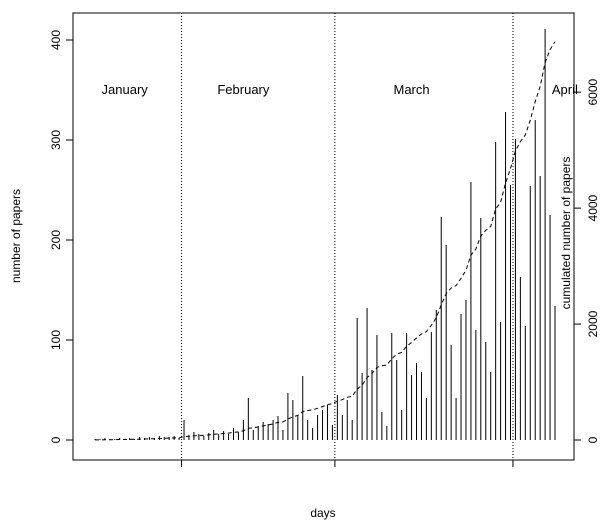 The height and width of the screenshot is (523, 605). Describe the element at coordinates (411, 89) in the screenshot. I see `month-label: March` at that location.